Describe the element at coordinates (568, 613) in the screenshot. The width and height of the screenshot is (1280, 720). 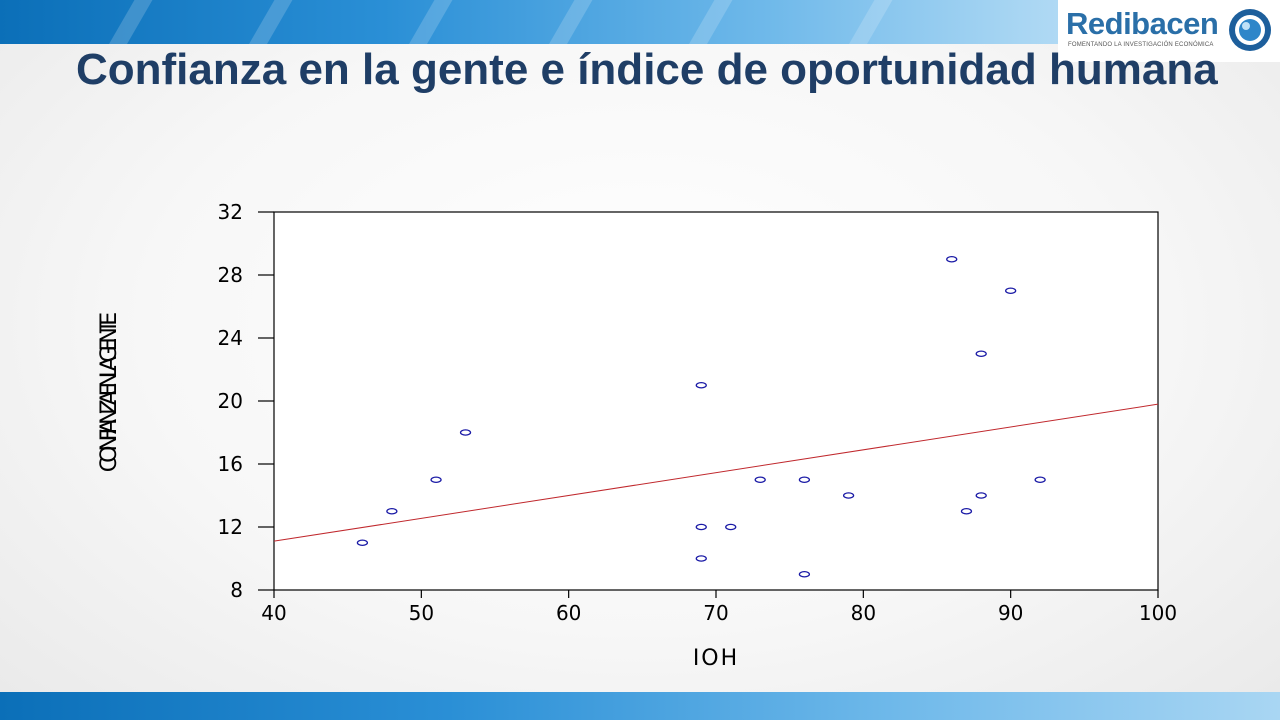
I see `x-tick-label: 60` at that location.